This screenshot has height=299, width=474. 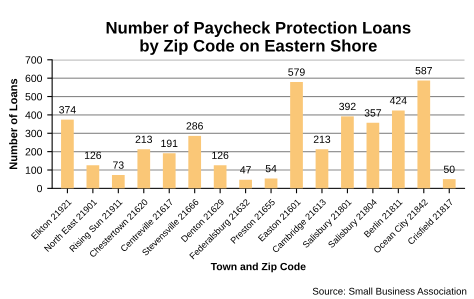 I want to click on y-tick-label: 600, so click(x=34, y=78).